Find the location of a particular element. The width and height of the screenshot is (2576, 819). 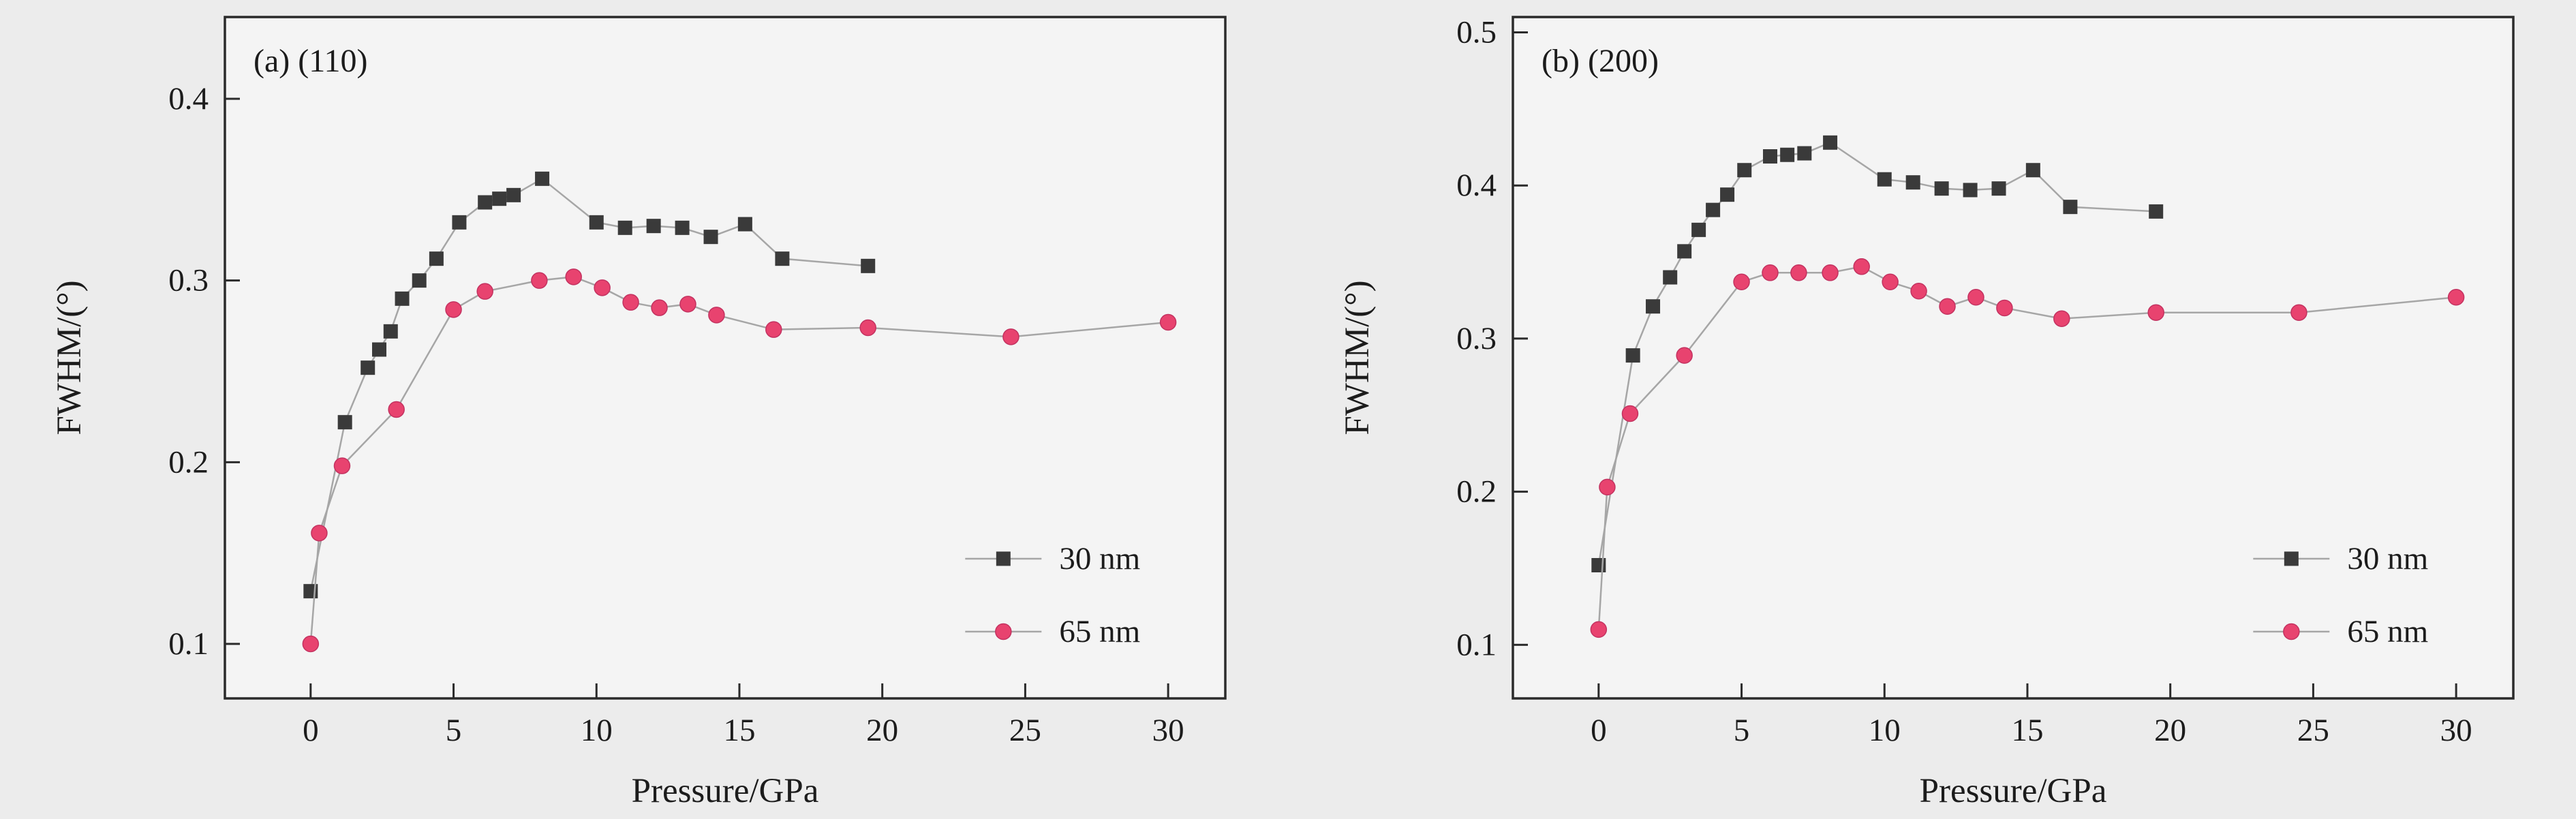

x-axis-title: Pressure/GPa is located at coordinates (726, 791).